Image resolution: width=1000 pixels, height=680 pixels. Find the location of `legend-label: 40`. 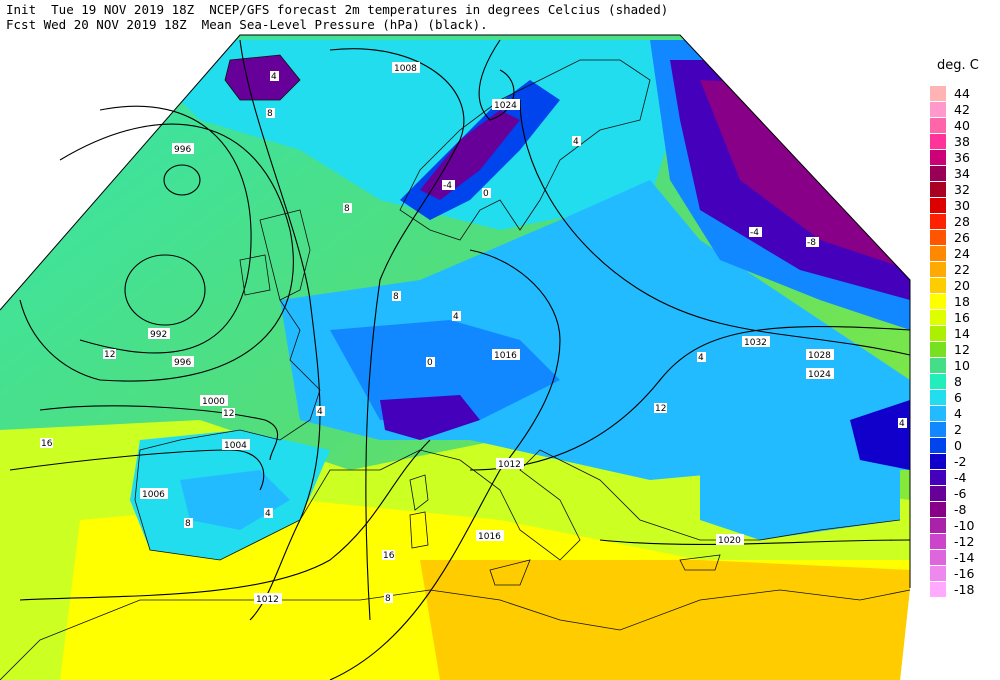

legend-label: 40 is located at coordinates (962, 125).